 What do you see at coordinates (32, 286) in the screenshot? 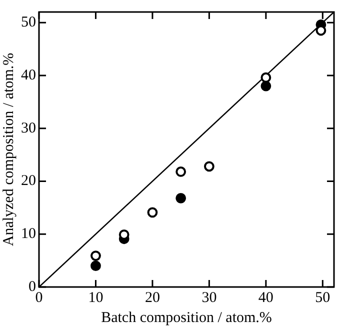
I see `y-tick-label: 0` at bounding box center [32, 286].